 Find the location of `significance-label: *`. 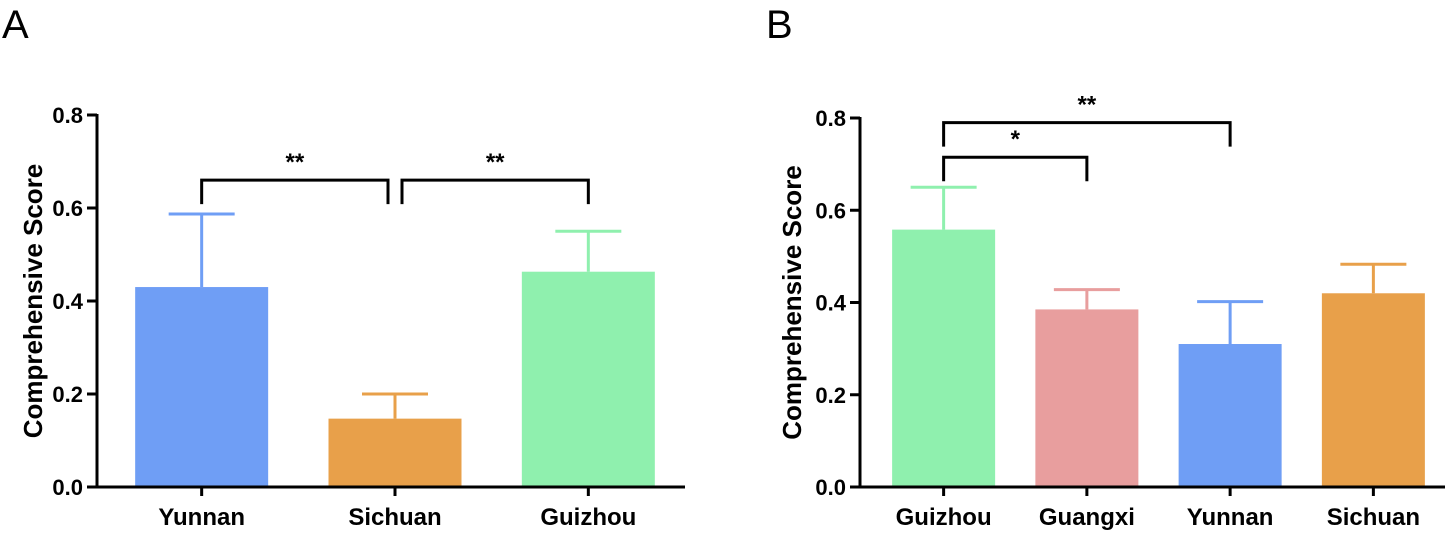

significance-label: * is located at coordinates (1016, 139).